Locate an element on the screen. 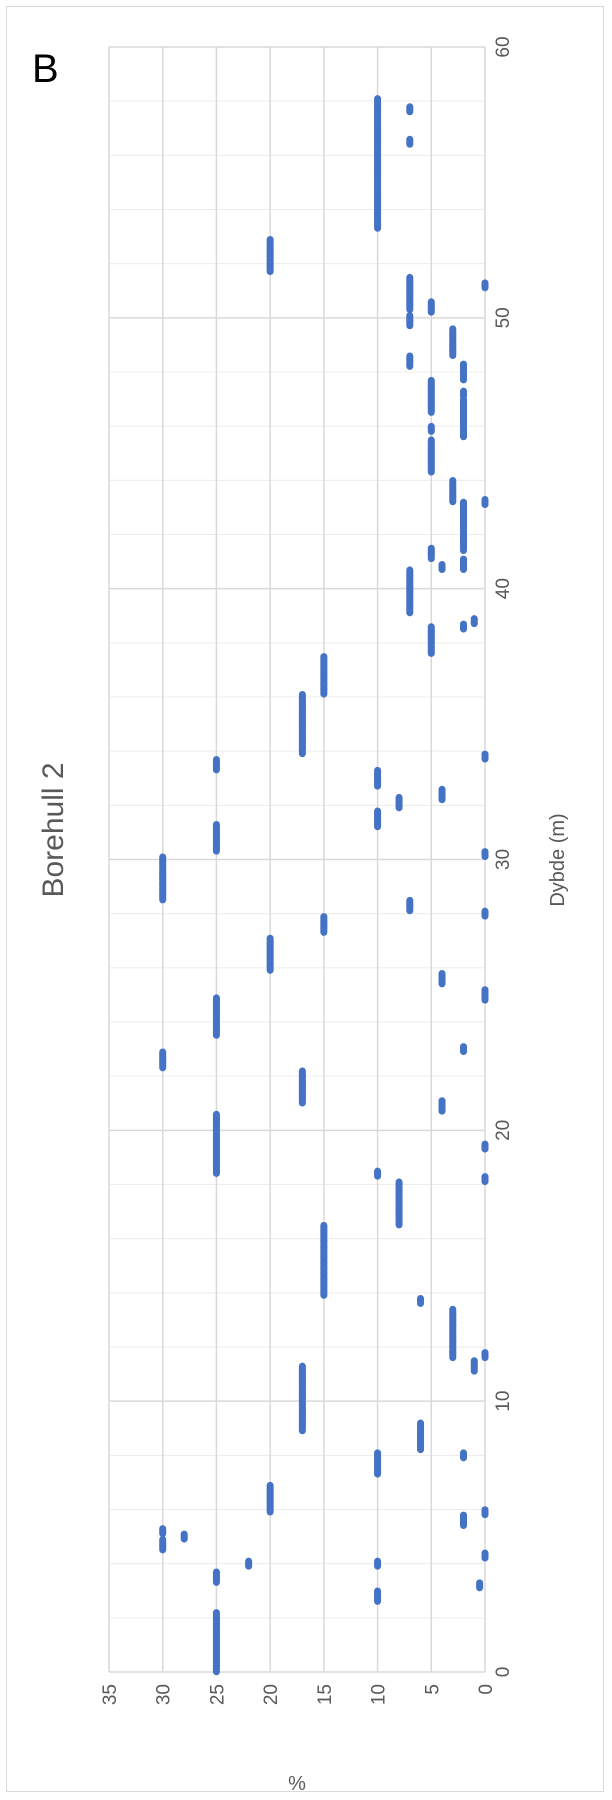  depth-tick-label: 20 is located at coordinates (503, 1130).